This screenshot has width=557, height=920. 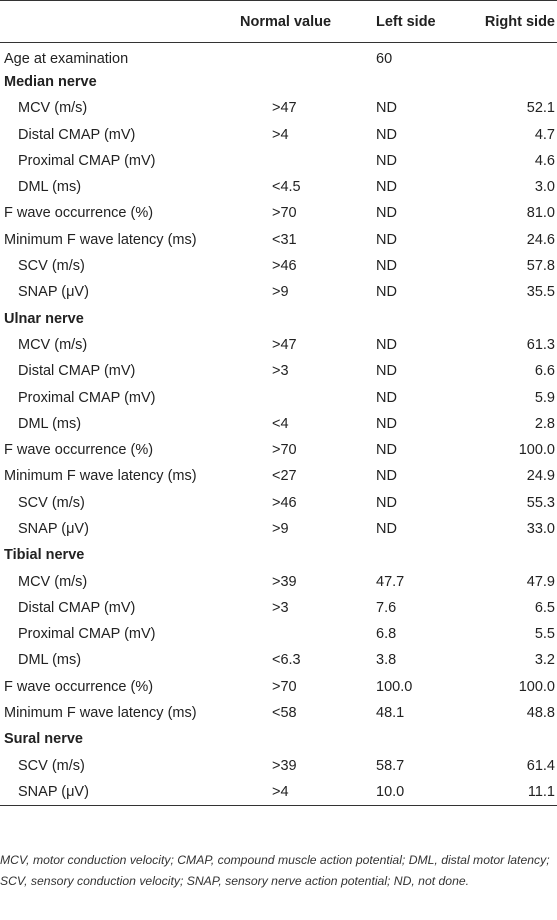 What do you see at coordinates (286, 660) in the screenshot?
I see `normal-value-cell: <6.3` at bounding box center [286, 660].